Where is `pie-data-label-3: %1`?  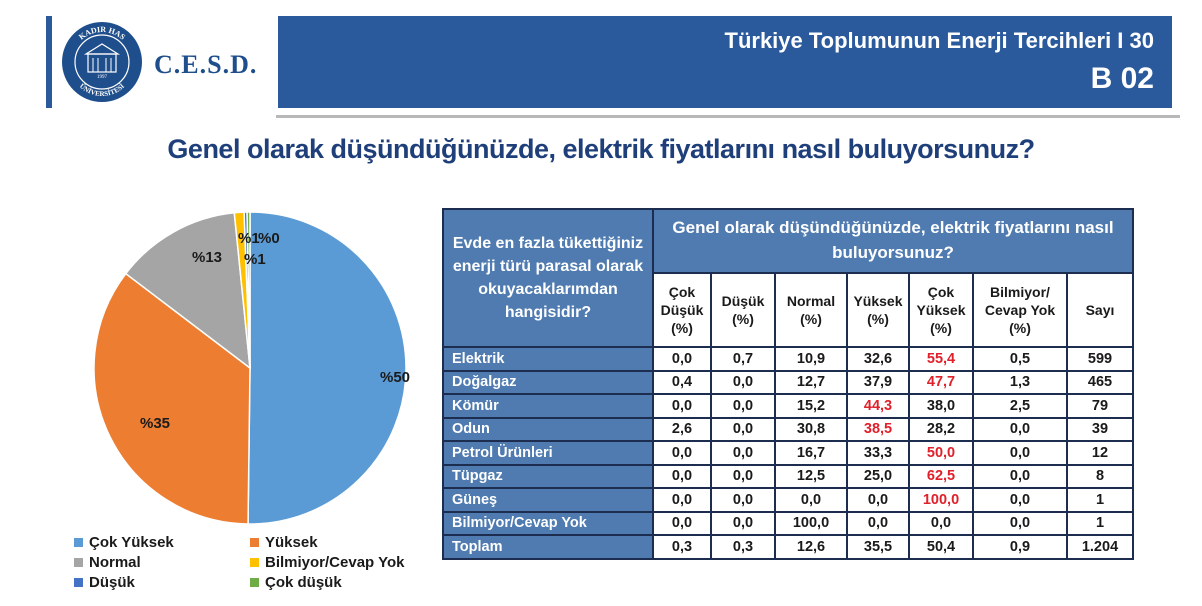
pie-data-label-3: %1 is located at coordinates (249, 238).